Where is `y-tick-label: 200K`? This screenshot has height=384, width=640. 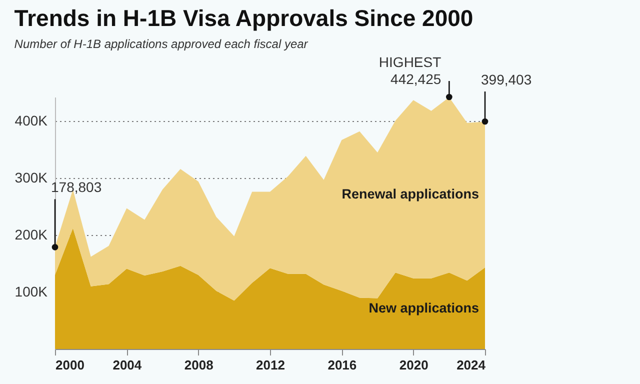 y-tick-label: 200K is located at coordinates (31, 234).